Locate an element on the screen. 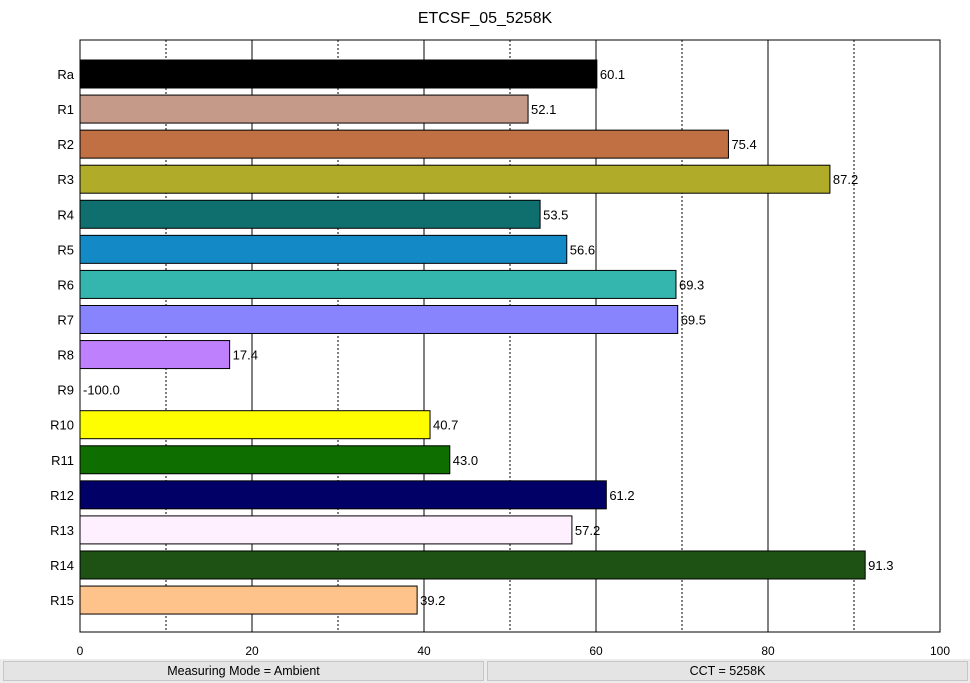  category-label-r12: R12 is located at coordinates (62, 495).